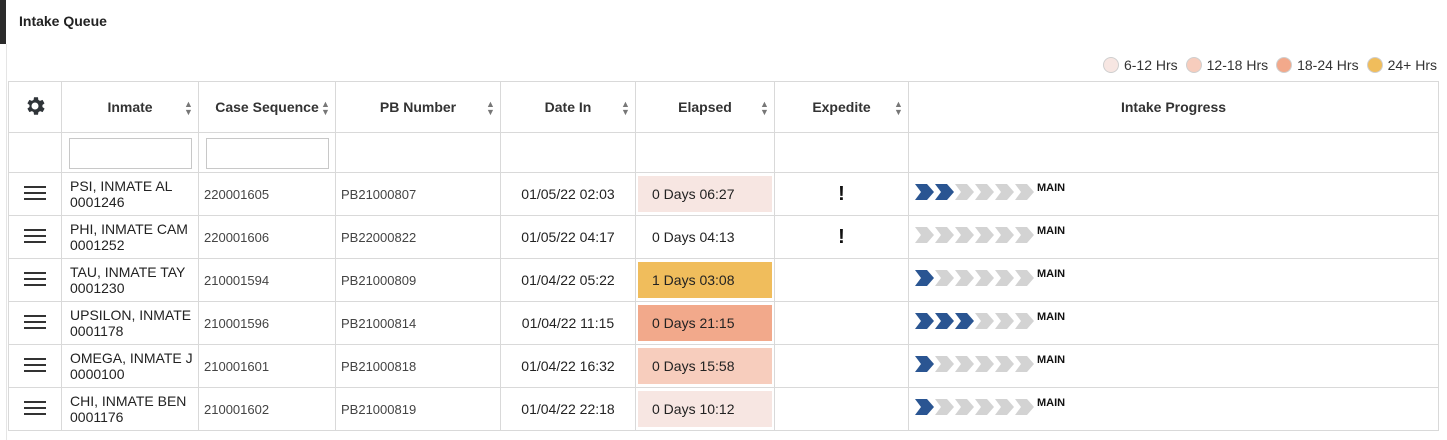  Describe the element at coordinates (97, 202) in the screenshot. I see `inmate-id: 0001246` at that location.